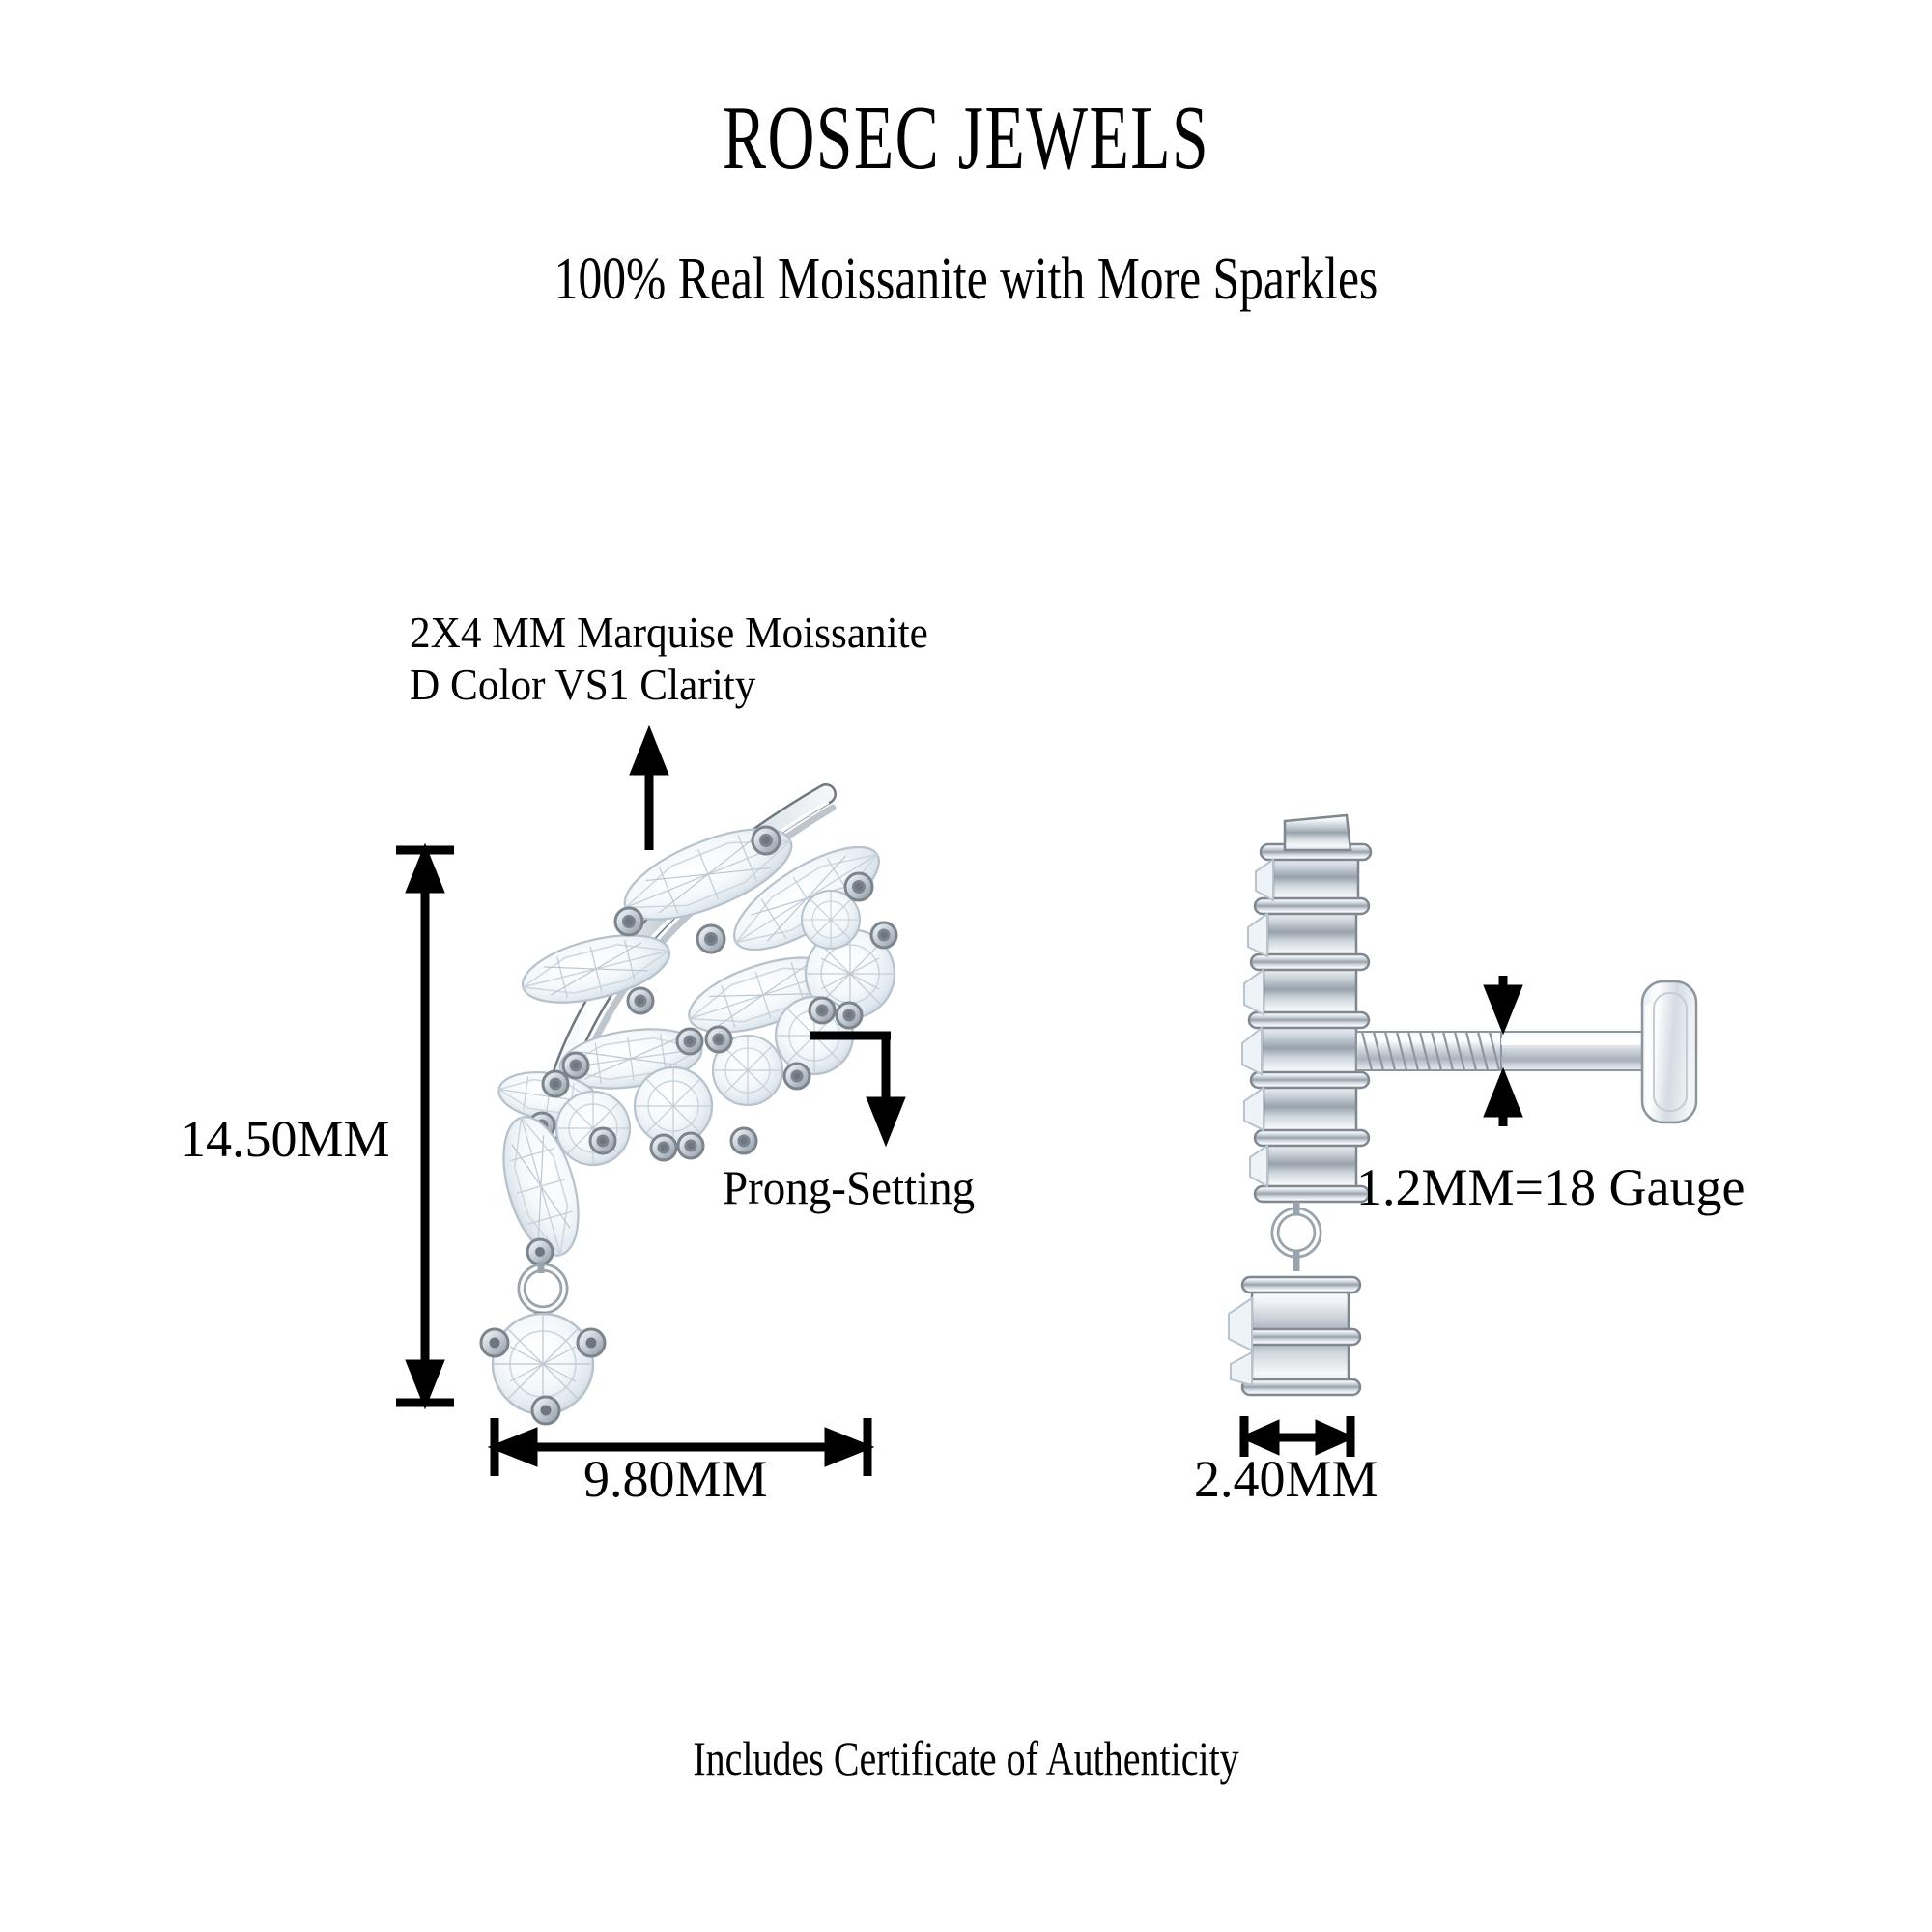 The width and height of the screenshot is (1932, 1932). I want to click on dimension-height-label: 14.50MM, so click(285, 1139).